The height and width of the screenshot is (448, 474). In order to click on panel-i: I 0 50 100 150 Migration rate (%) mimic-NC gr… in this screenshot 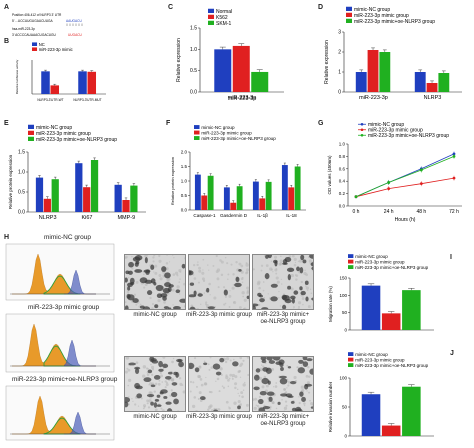, I will do `click(395, 295)`.